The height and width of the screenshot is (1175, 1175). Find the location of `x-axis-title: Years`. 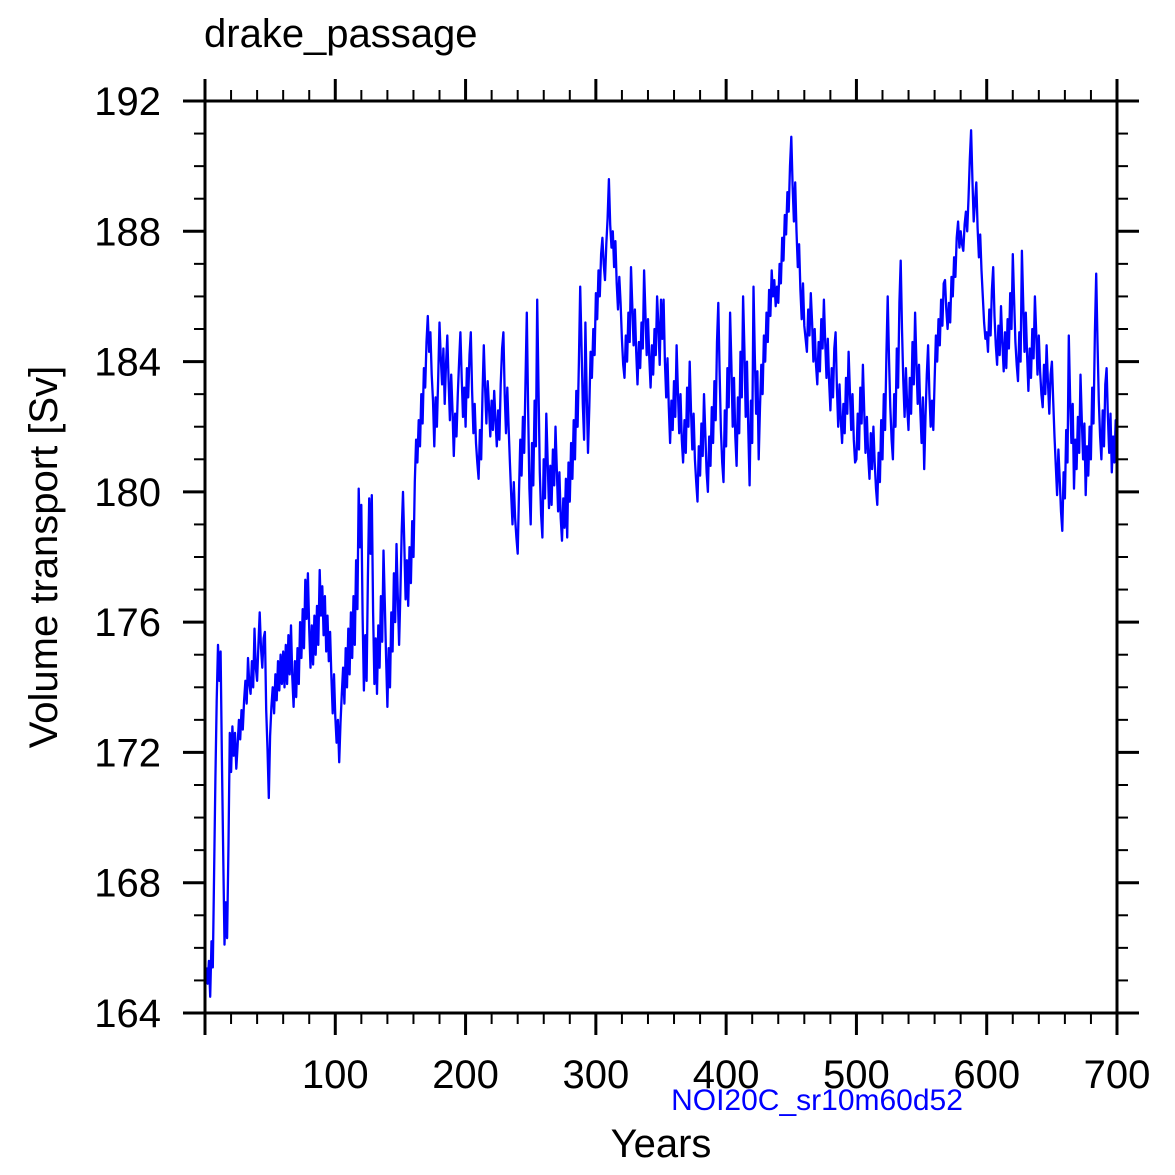

x-axis-title: Years is located at coordinates (661, 1144).